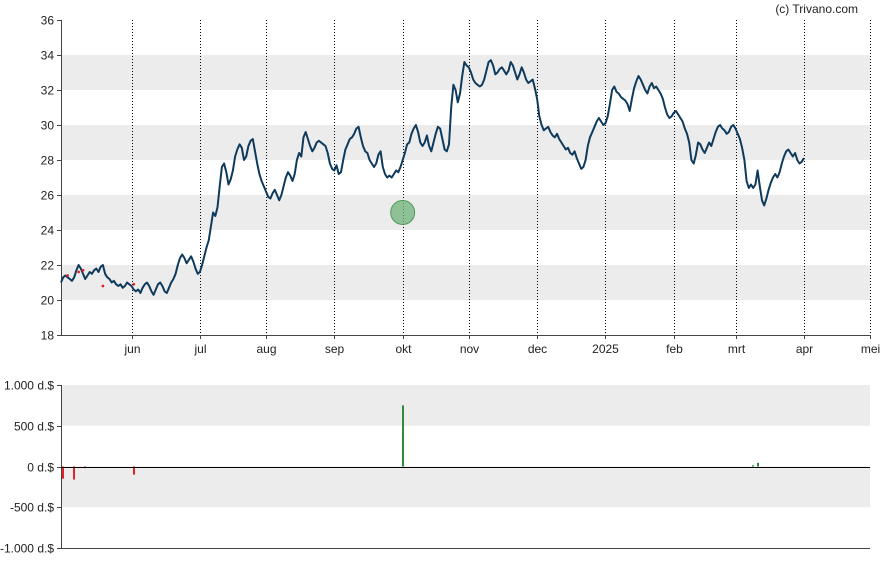 The width and height of the screenshot is (888, 570). I want to click on volume-y-tick-label: 0 d.$, so click(40, 468).